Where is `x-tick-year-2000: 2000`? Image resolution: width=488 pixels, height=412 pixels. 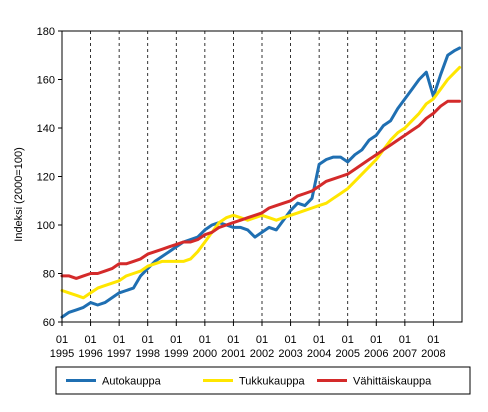
x-tick-year-2000: 2000 is located at coordinates (205, 354).